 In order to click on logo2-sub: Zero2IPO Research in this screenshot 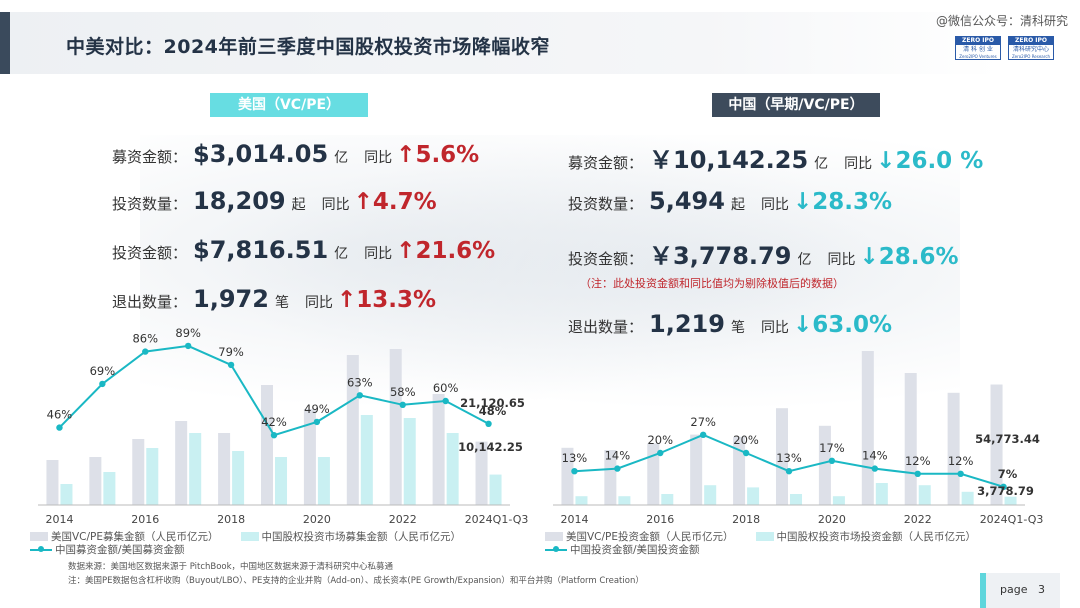, I will do `click(1031, 56)`.